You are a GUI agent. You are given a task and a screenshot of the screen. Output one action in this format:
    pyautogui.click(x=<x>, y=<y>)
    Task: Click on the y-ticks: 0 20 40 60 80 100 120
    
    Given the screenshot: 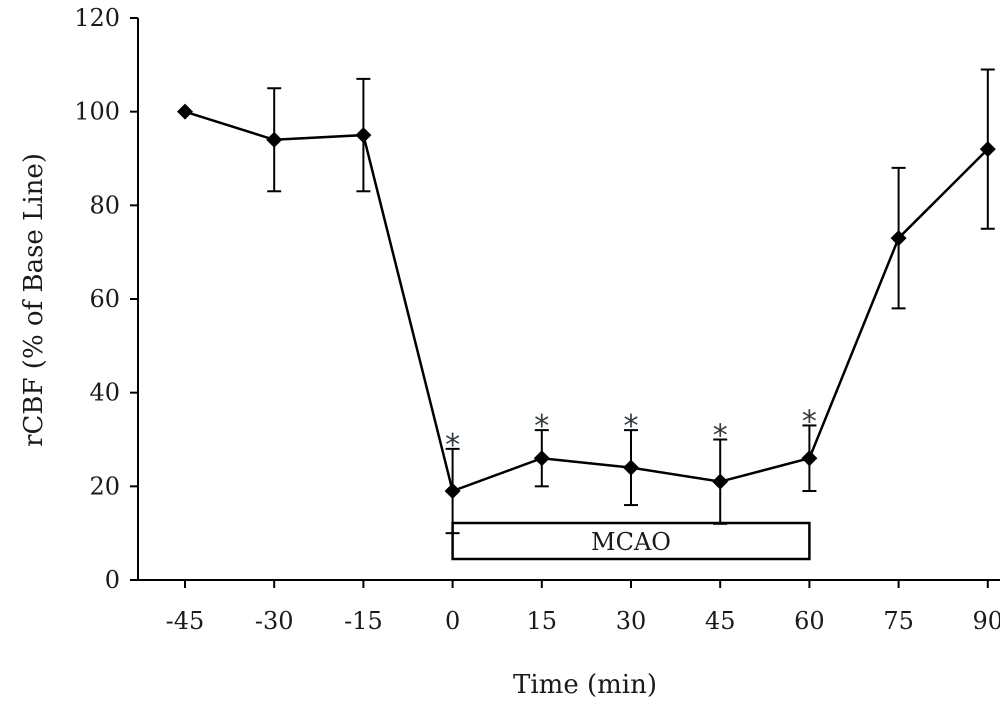 What is the action you would take?
    pyautogui.click(x=106, y=299)
    